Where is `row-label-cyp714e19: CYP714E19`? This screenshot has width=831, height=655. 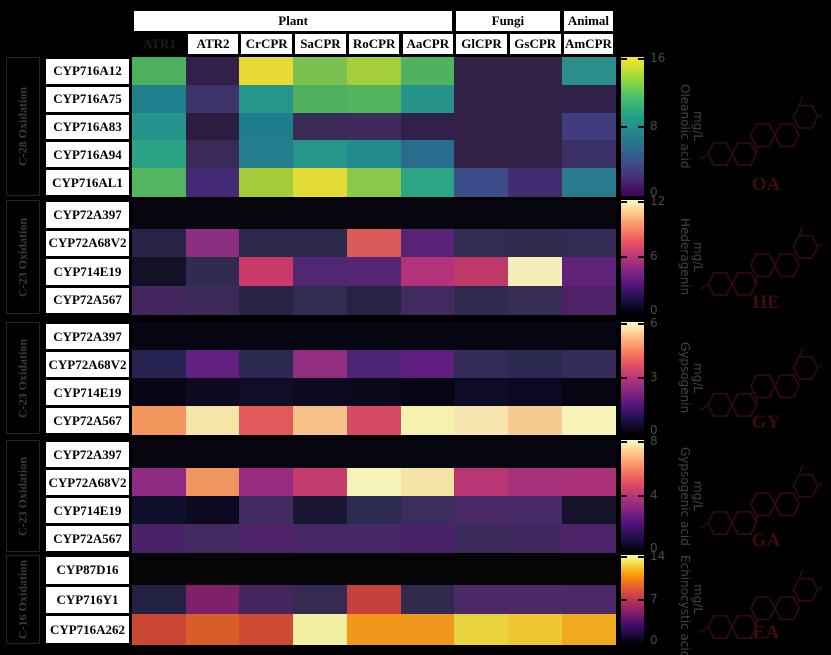 row-label-cyp714e19: CYP714E19 is located at coordinates (87, 510).